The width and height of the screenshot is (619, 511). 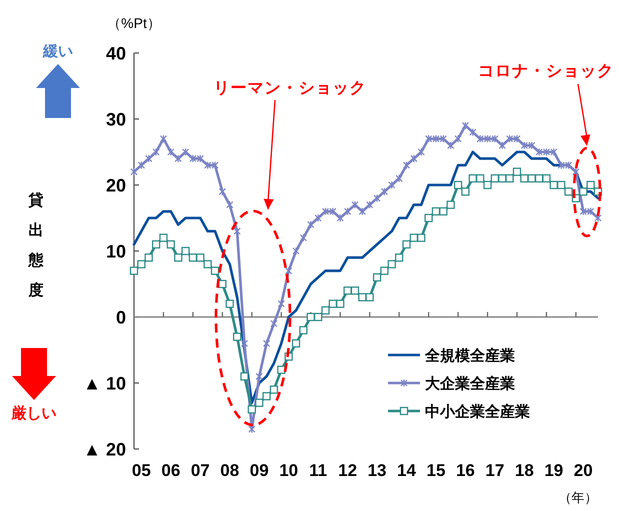 I want to click on y-tick-label: 30, so click(x=116, y=119).